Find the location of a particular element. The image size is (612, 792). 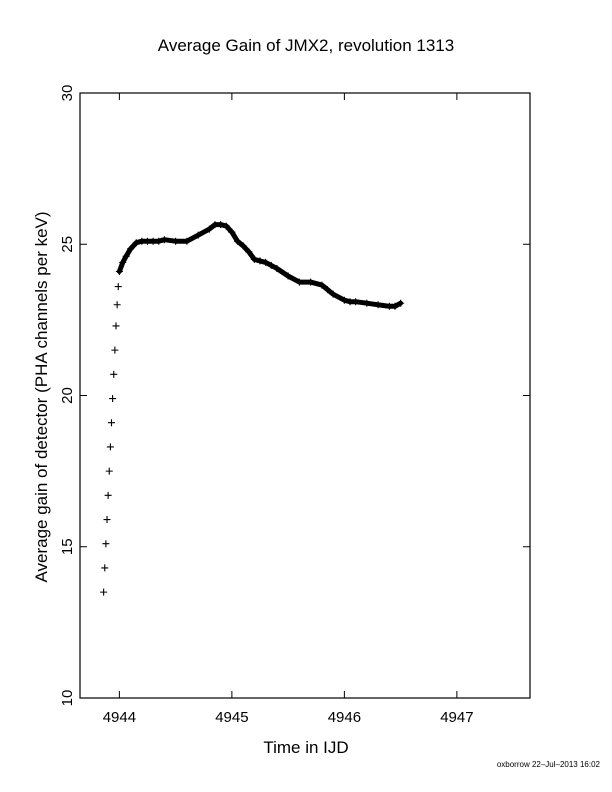

y-tick-label: 15 is located at coordinates (67, 546).